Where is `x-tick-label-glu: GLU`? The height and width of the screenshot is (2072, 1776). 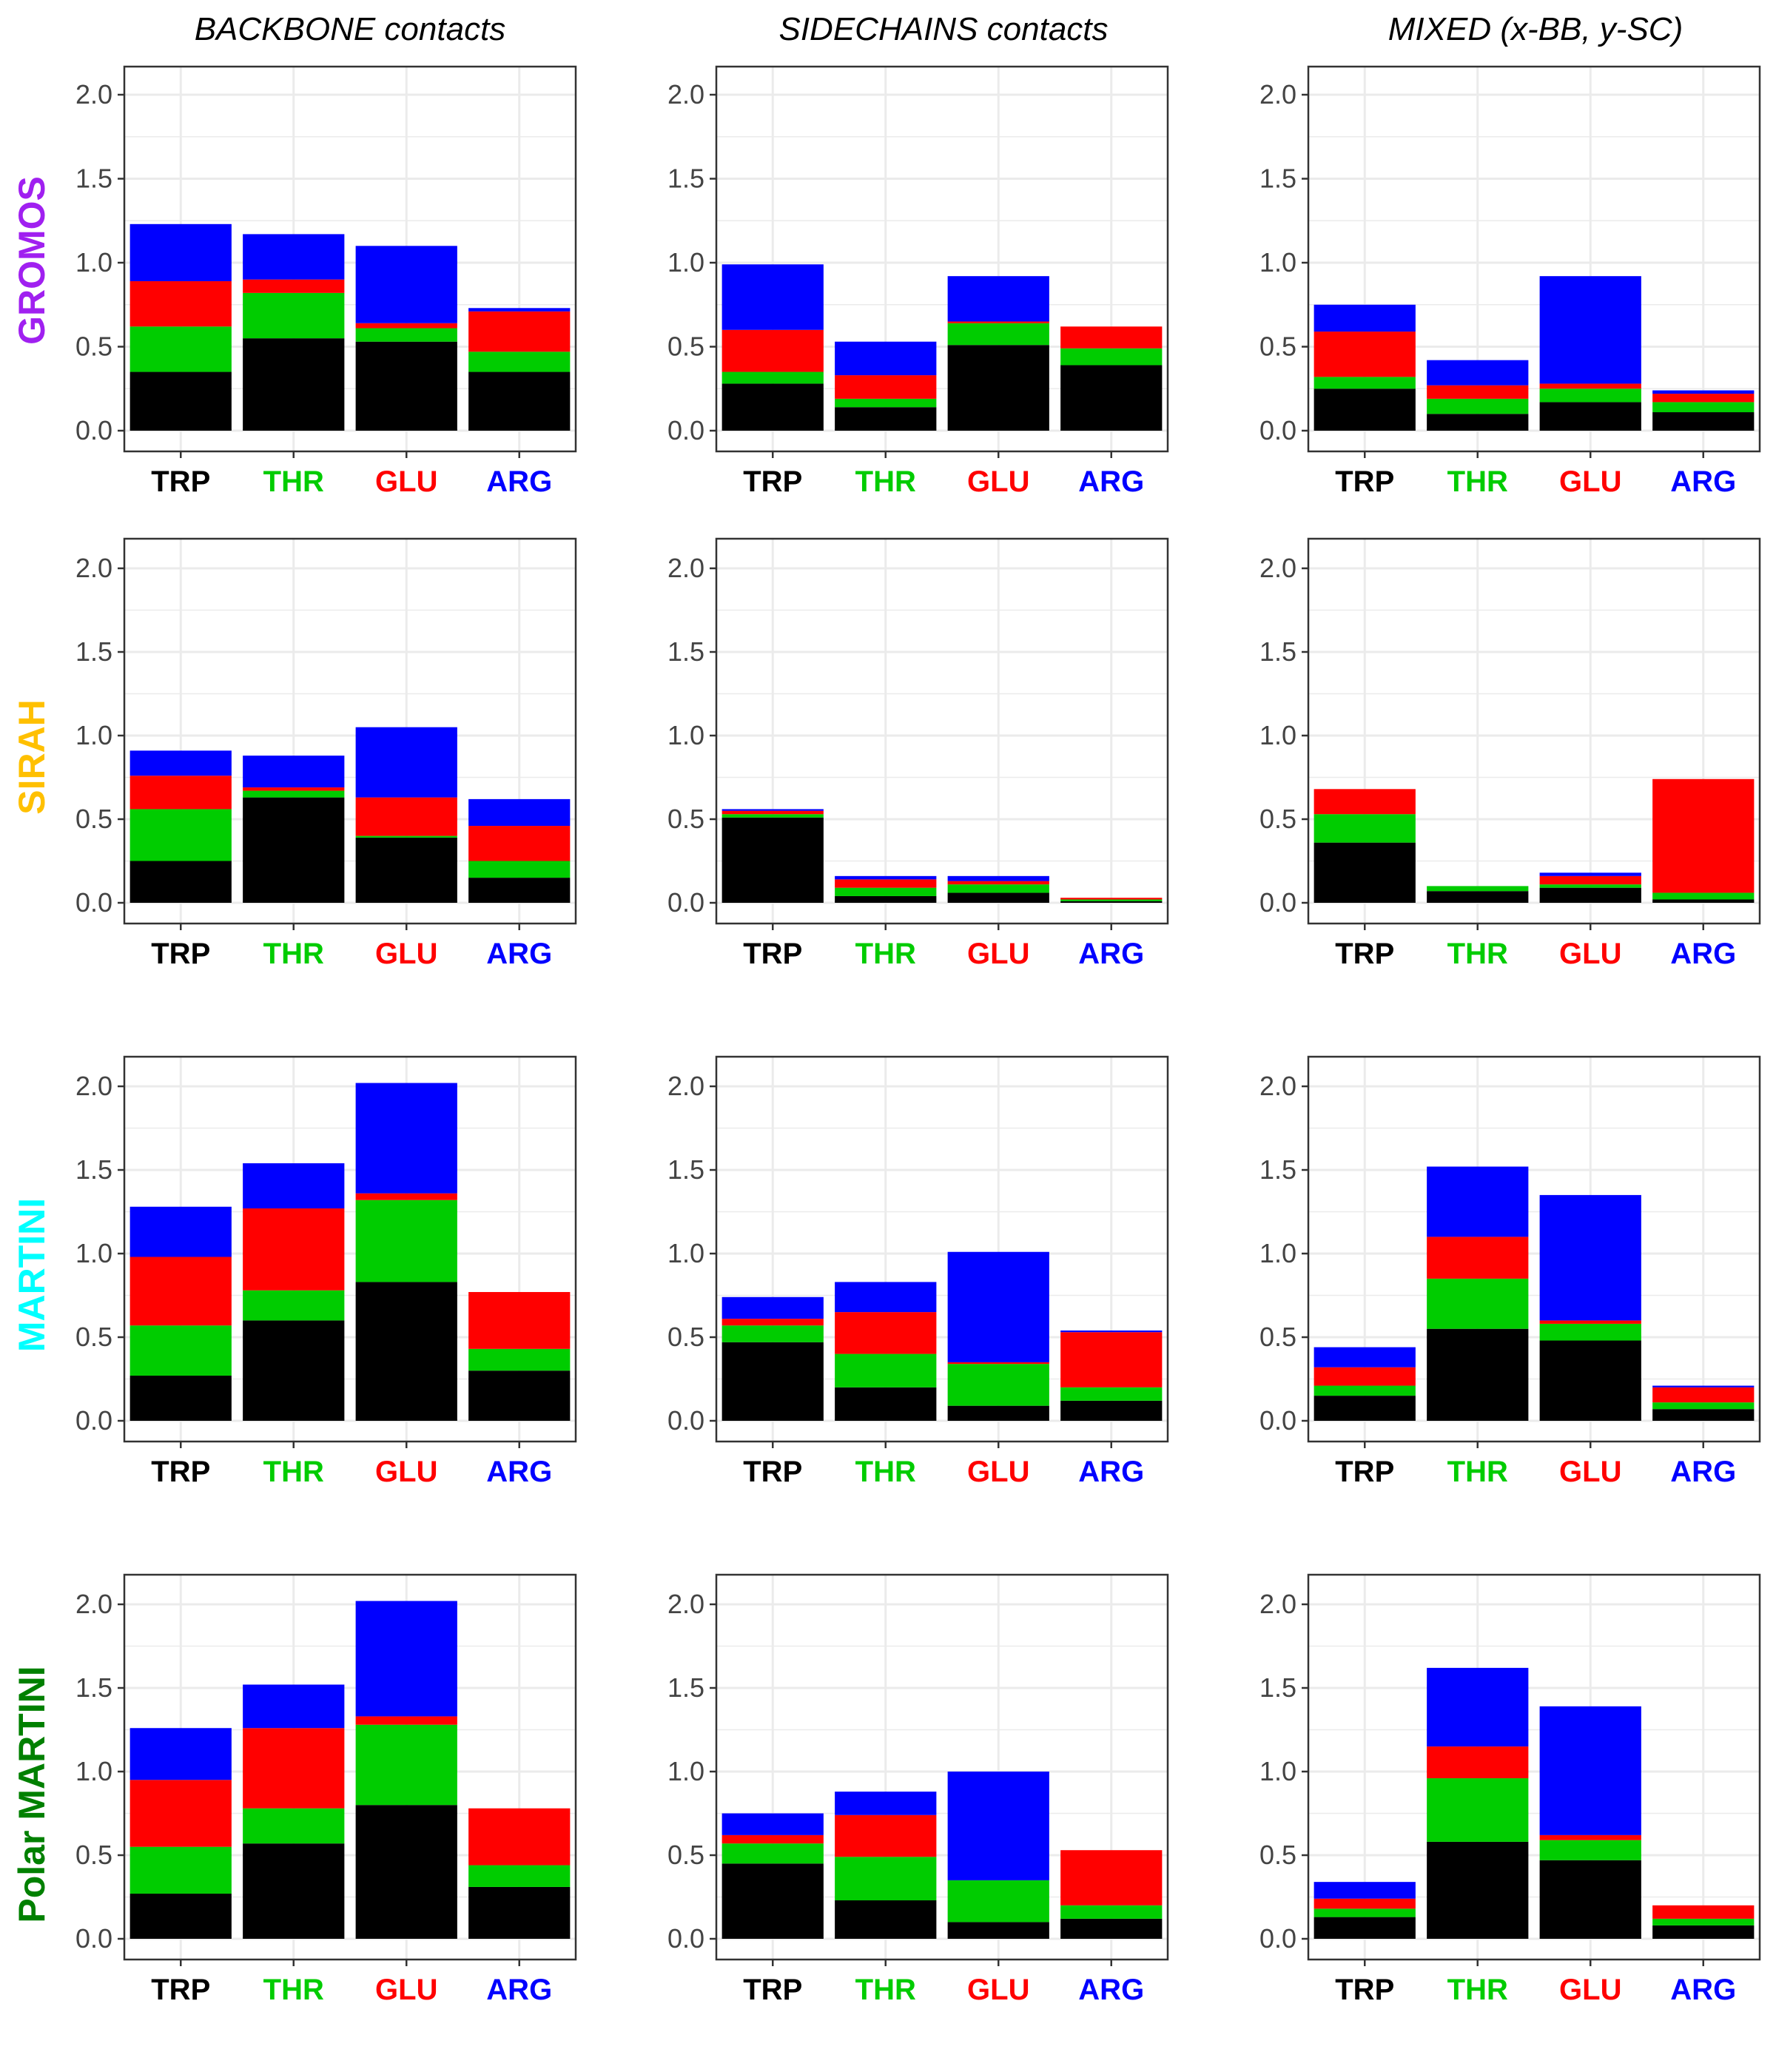 x-tick-label-glu: GLU is located at coordinates (998, 1472).